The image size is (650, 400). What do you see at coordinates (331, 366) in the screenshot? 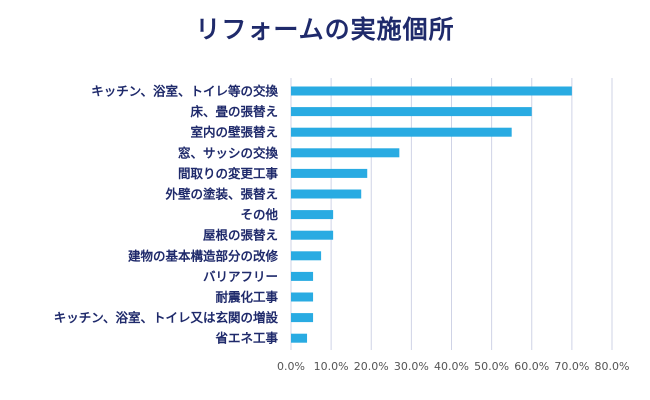
I see `x-tick-label: 10.0%` at bounding box center [331, 366].